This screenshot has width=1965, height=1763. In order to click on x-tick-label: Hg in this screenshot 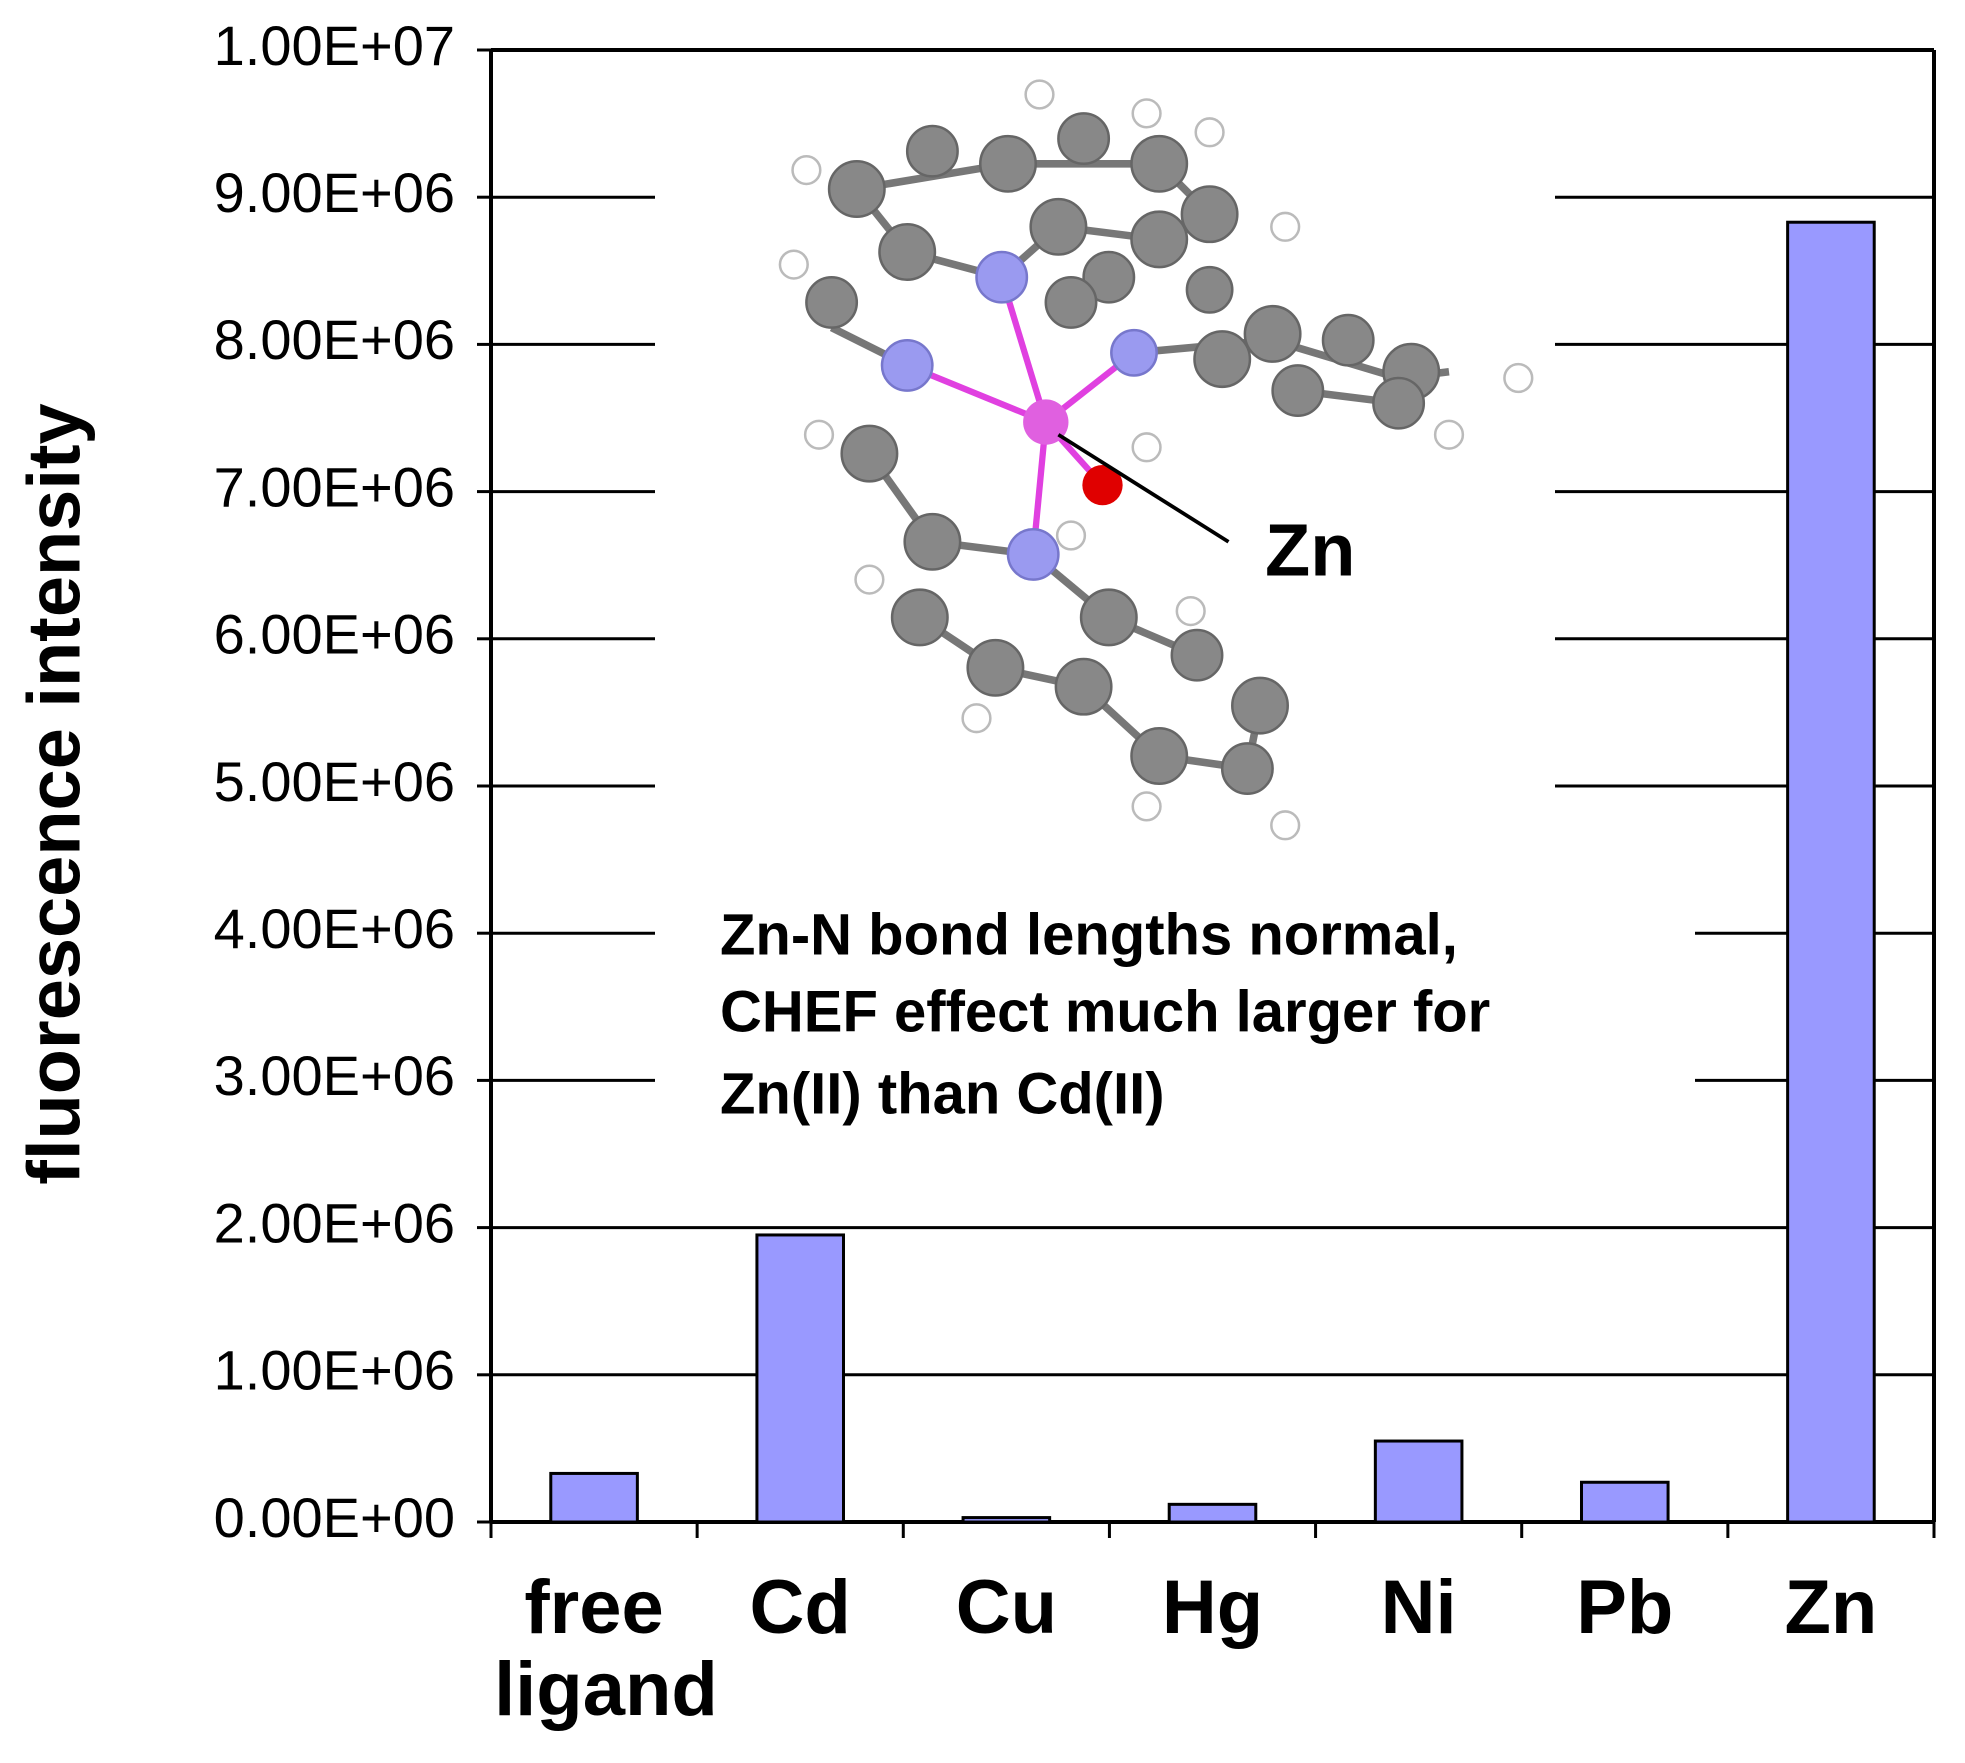, I will do `click(1212, 1607)`.